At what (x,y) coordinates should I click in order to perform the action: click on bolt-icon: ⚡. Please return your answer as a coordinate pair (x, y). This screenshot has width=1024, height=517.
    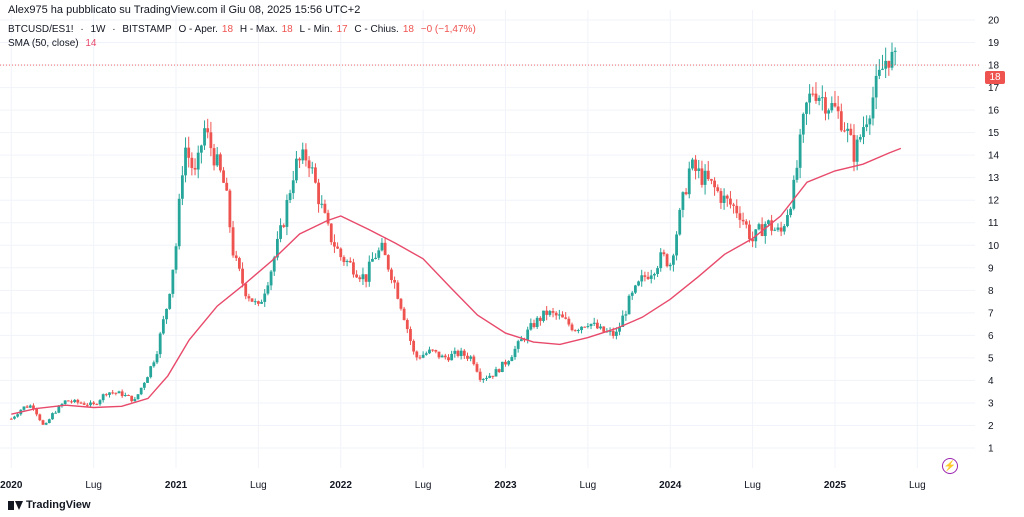
    Looking at the image, I should click on (950, 466).